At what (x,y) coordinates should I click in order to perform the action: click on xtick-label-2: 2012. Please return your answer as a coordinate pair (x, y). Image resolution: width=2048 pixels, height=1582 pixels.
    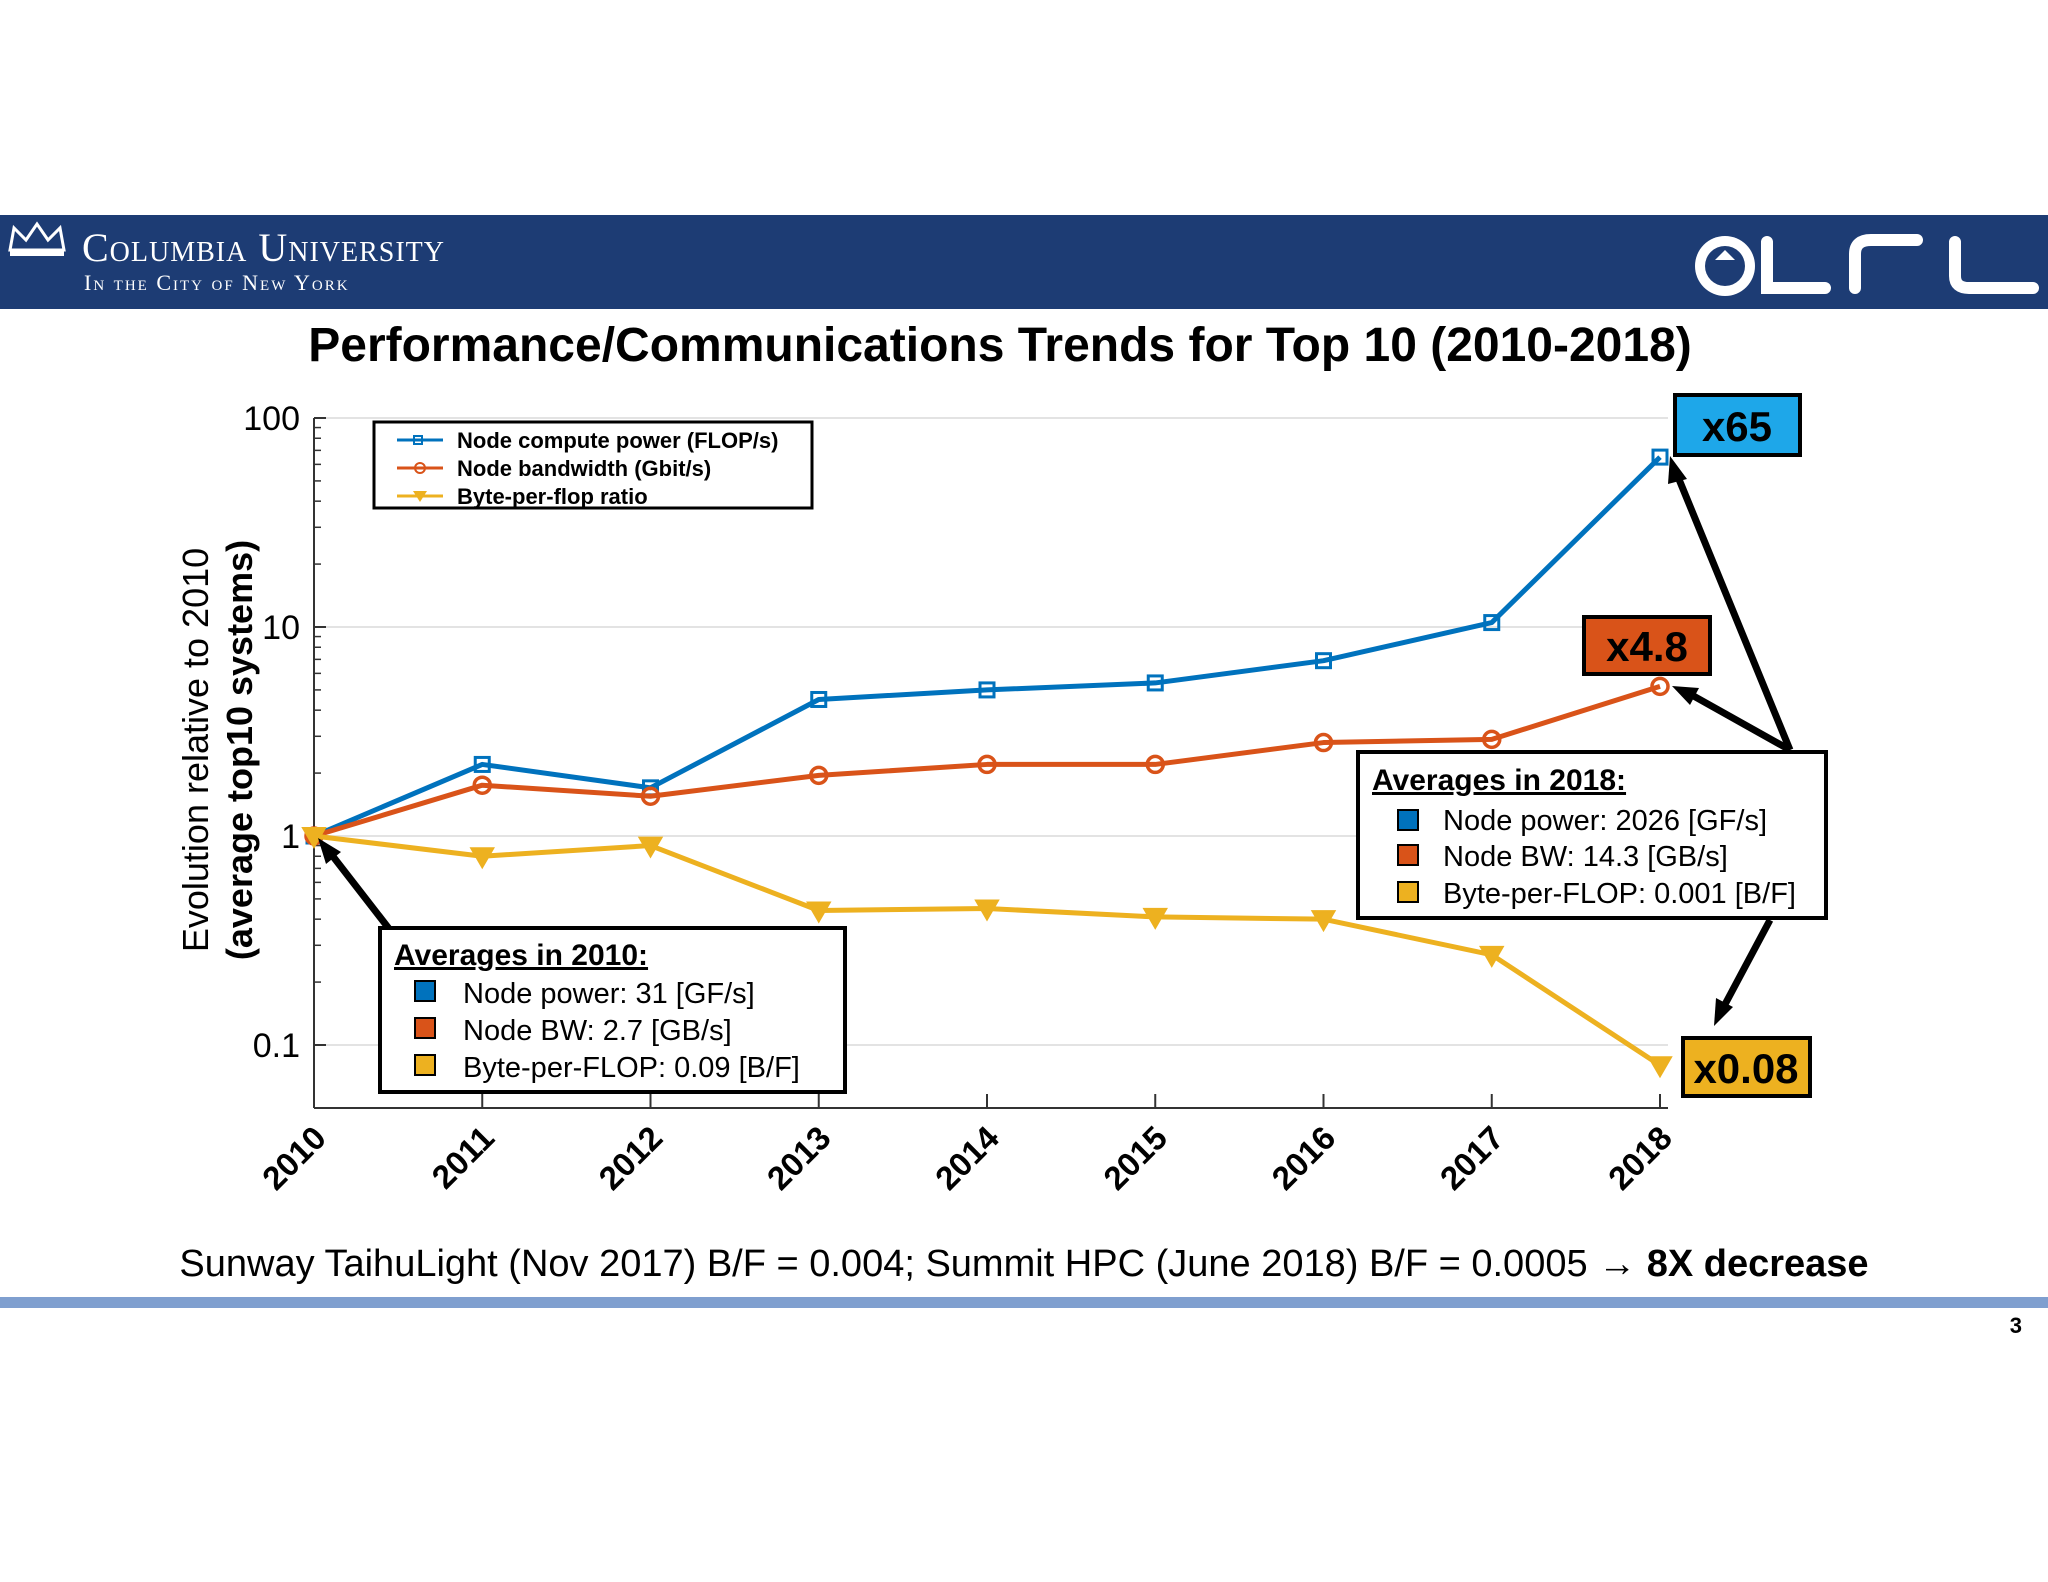
    Looking at the image, I should click on (630, 1158).